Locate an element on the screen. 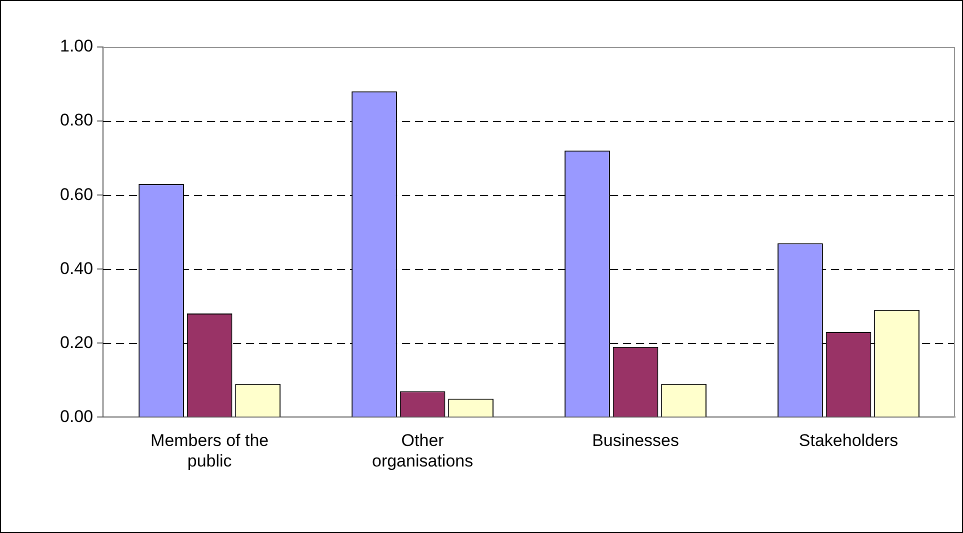 The image size is (963, 533). y-tick-label: 0.80 is located at coordinates (77, 120).